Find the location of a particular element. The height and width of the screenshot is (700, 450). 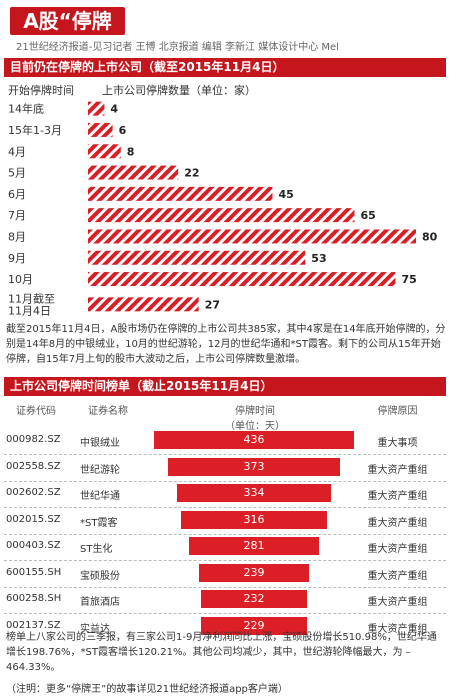

category-label: 10月 is located at coordinates (20, 279).